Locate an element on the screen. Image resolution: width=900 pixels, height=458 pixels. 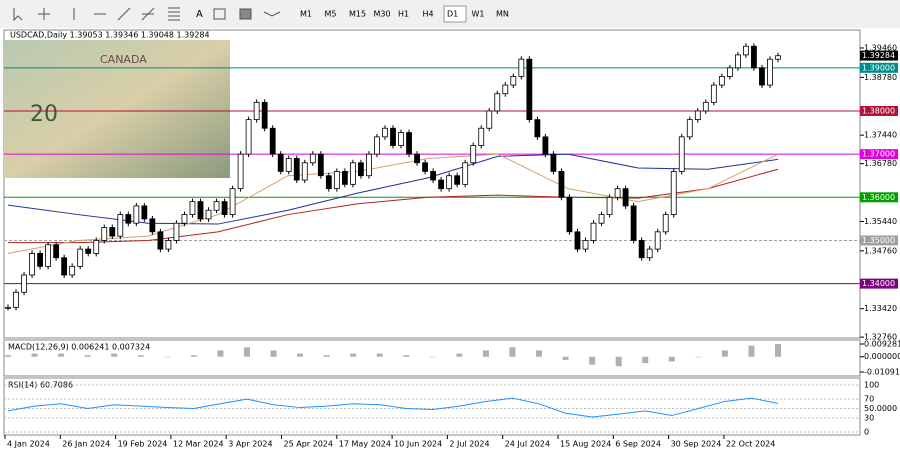
x-tick-label: 6 Sep 2024 is located at coordinates (638, 444).